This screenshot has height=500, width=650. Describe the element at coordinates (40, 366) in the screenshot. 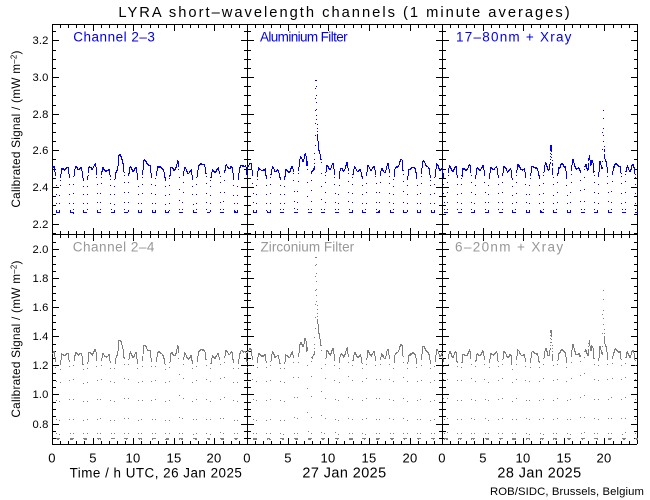

I see `svg-text: 1.2` at that location.